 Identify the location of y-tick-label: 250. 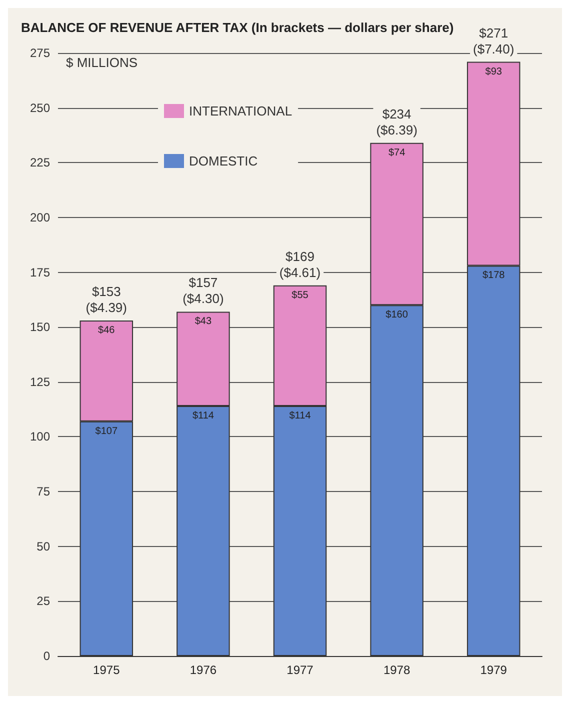
(40, 107).